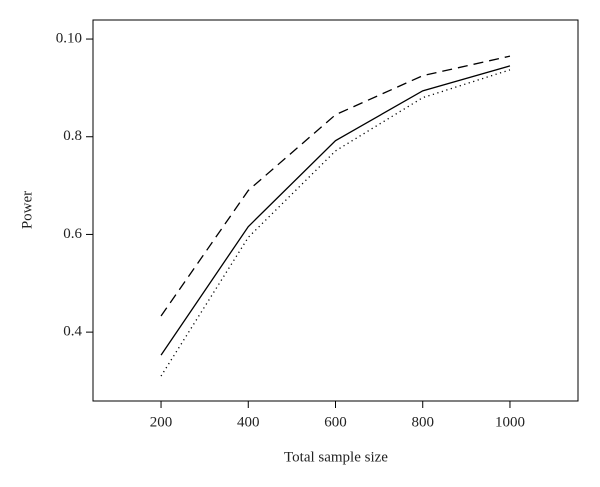  I want to click on x-tick-label: 600, so click(335, 422).